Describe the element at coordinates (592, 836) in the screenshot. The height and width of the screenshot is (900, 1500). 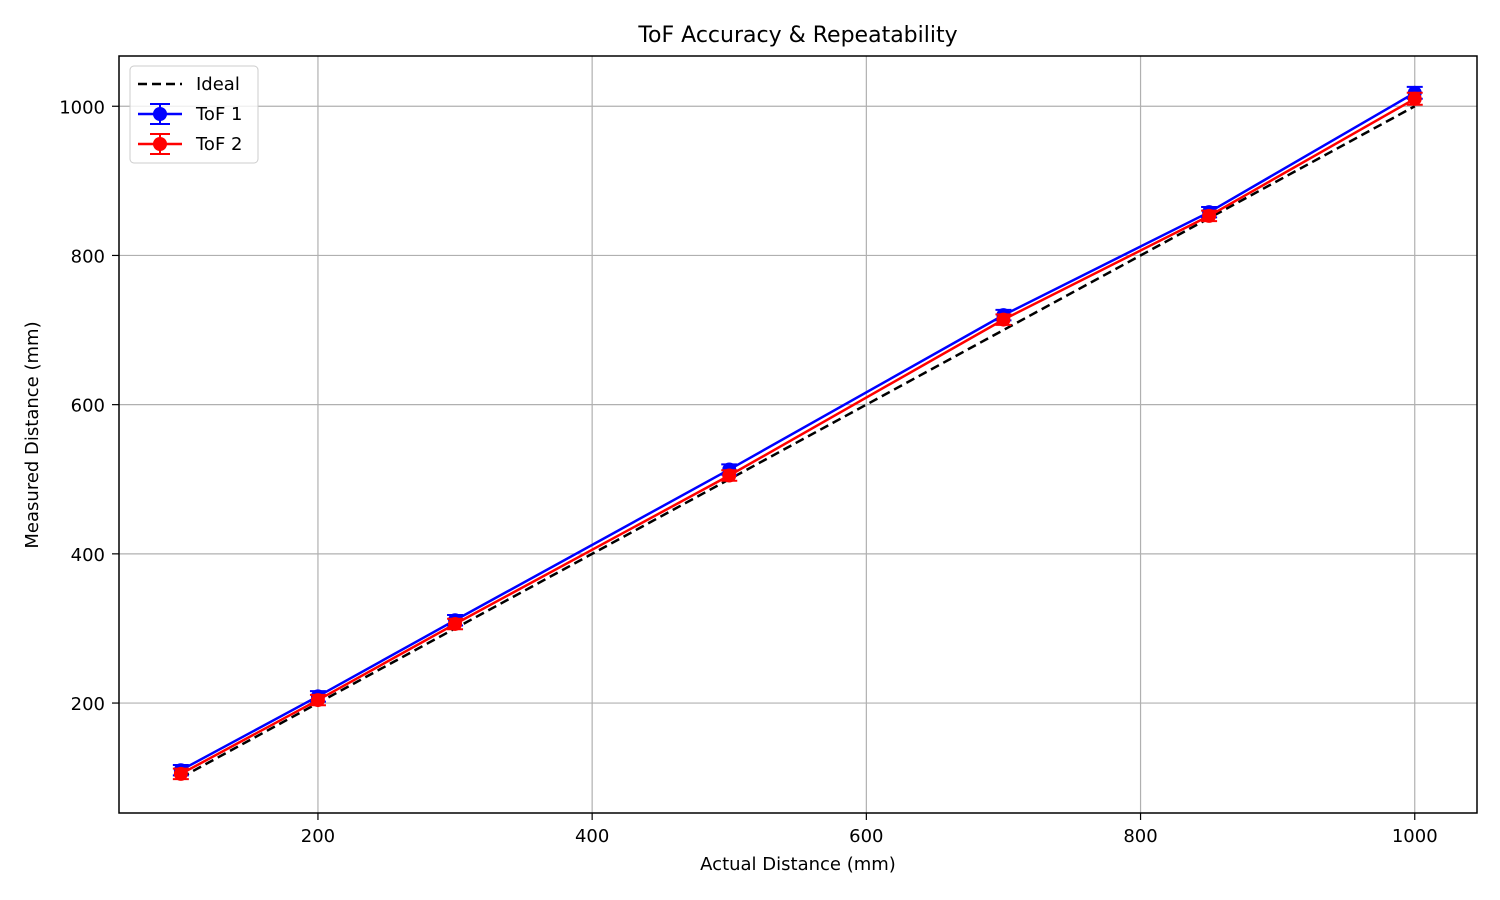
I see `x-tick-label: 400` at that location.